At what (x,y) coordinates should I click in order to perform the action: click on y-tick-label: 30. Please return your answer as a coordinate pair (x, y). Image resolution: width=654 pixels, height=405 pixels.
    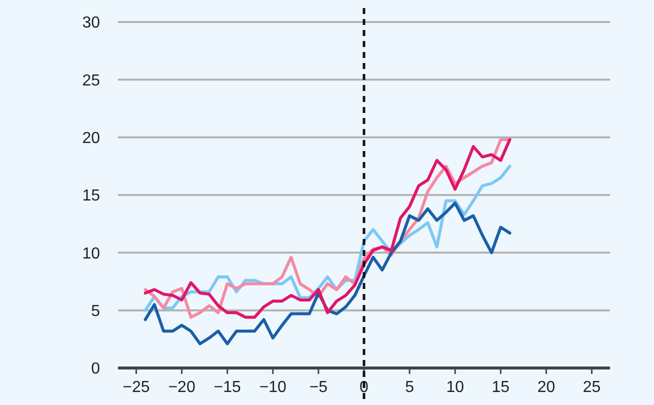
    Looking at the image, I should click on (91, 23).